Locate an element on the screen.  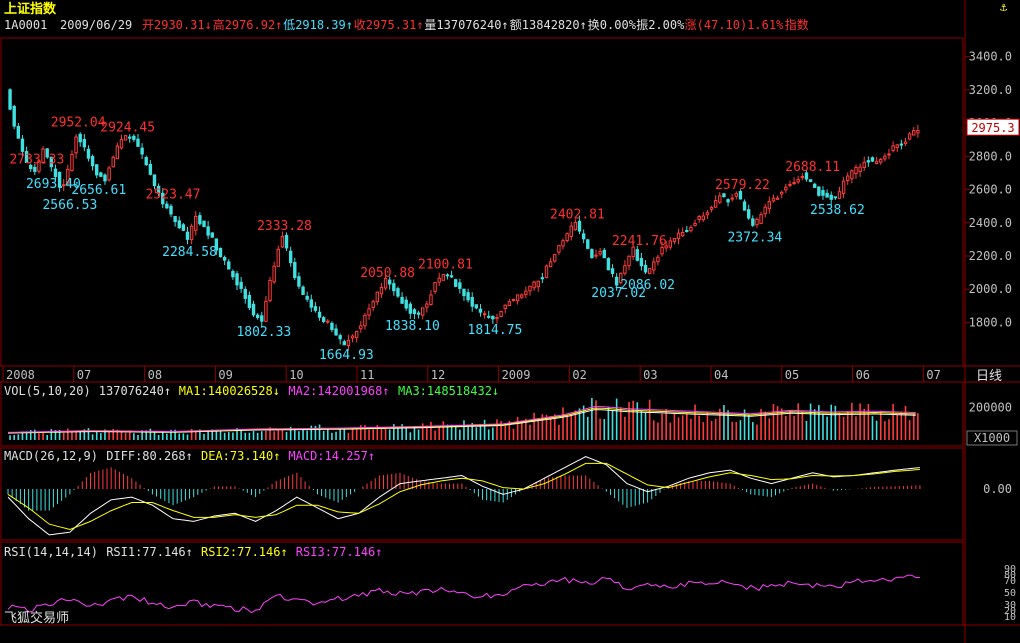
price-tick-label: 3200.0 is located at coordinates (990, 90).